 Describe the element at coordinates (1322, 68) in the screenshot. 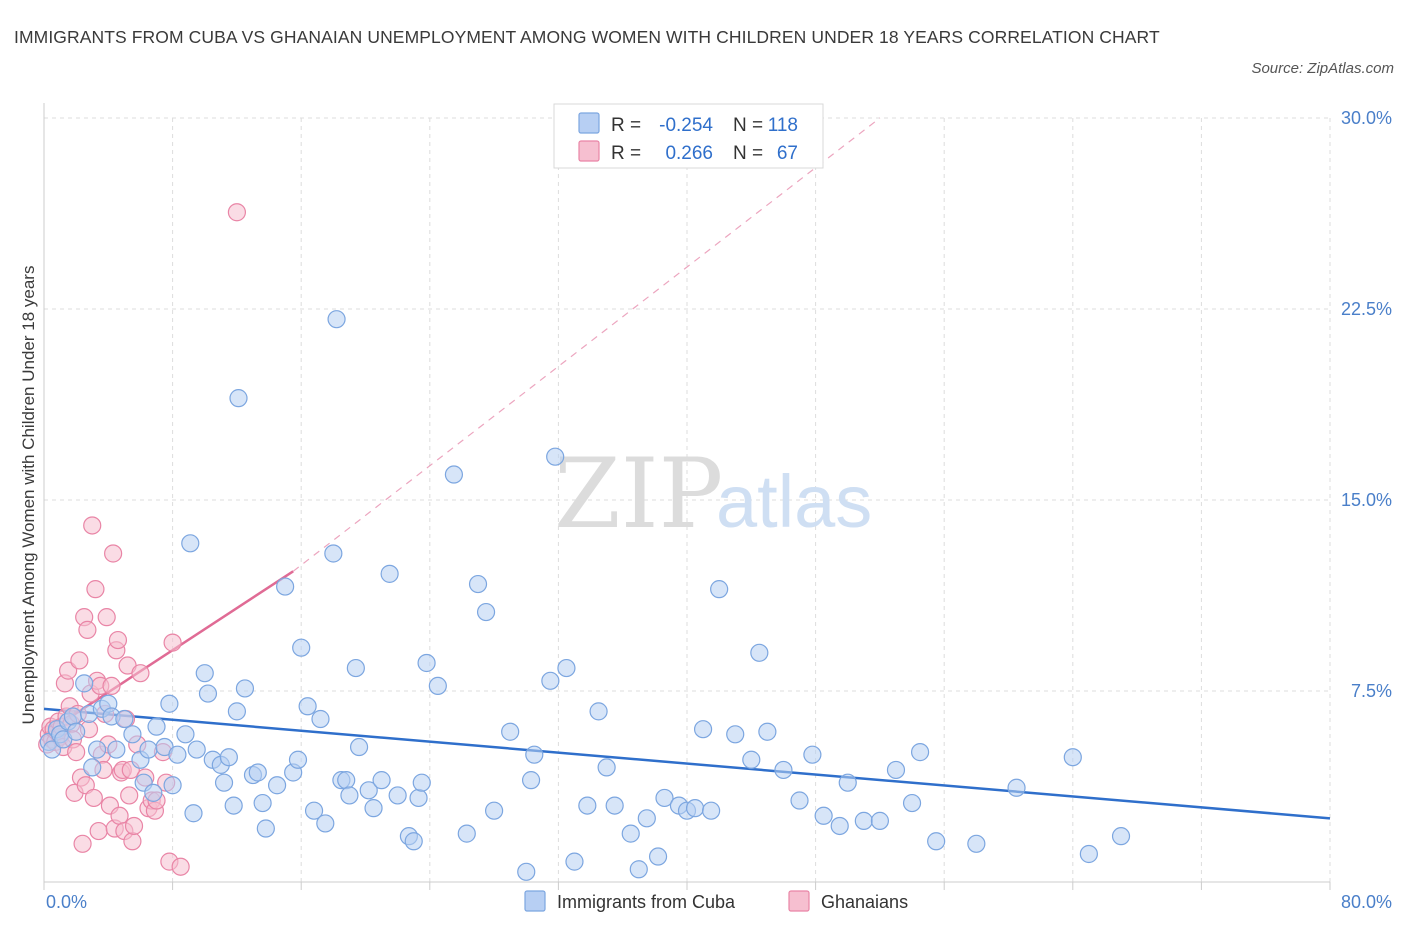

I see `source-credit: Source: ZipAtlas.com` at that location.